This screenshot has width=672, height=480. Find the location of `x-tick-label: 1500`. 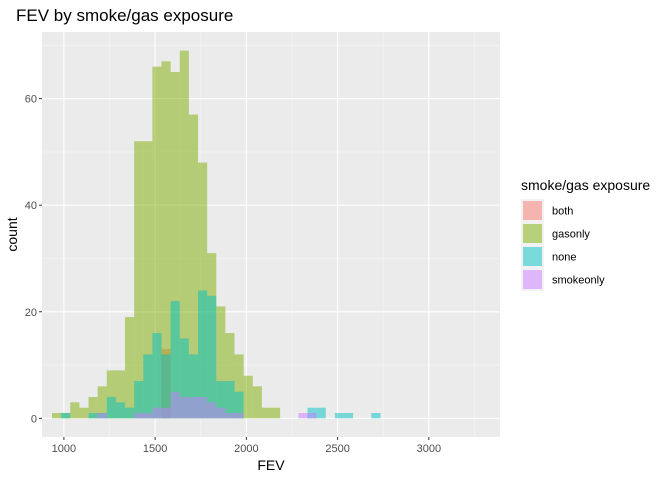

x-tick-label: 1500 is located at coordinates (155, 449).